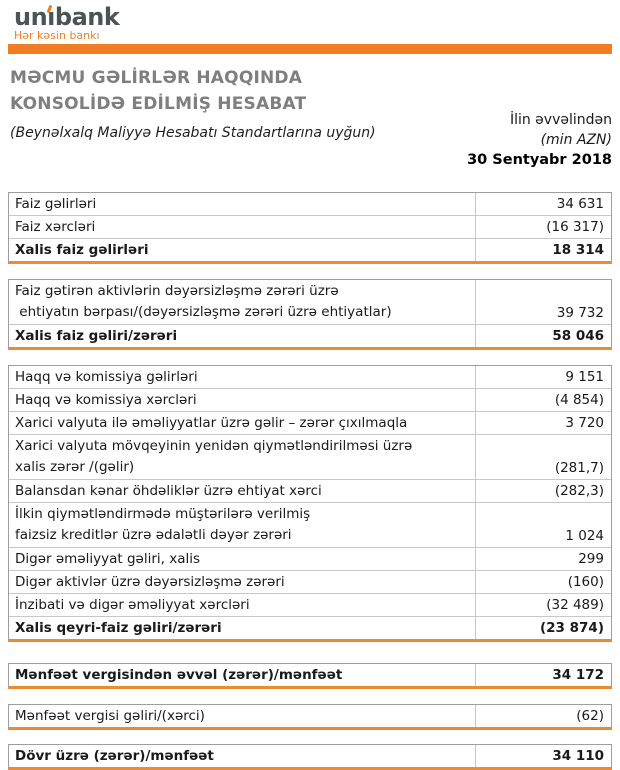 The width and height of the screenshot is (620, 770). What do you see at coordinates (578, 336) in the screenshot?
I see `row-value: 58 046` at bounding box center [578, 336].